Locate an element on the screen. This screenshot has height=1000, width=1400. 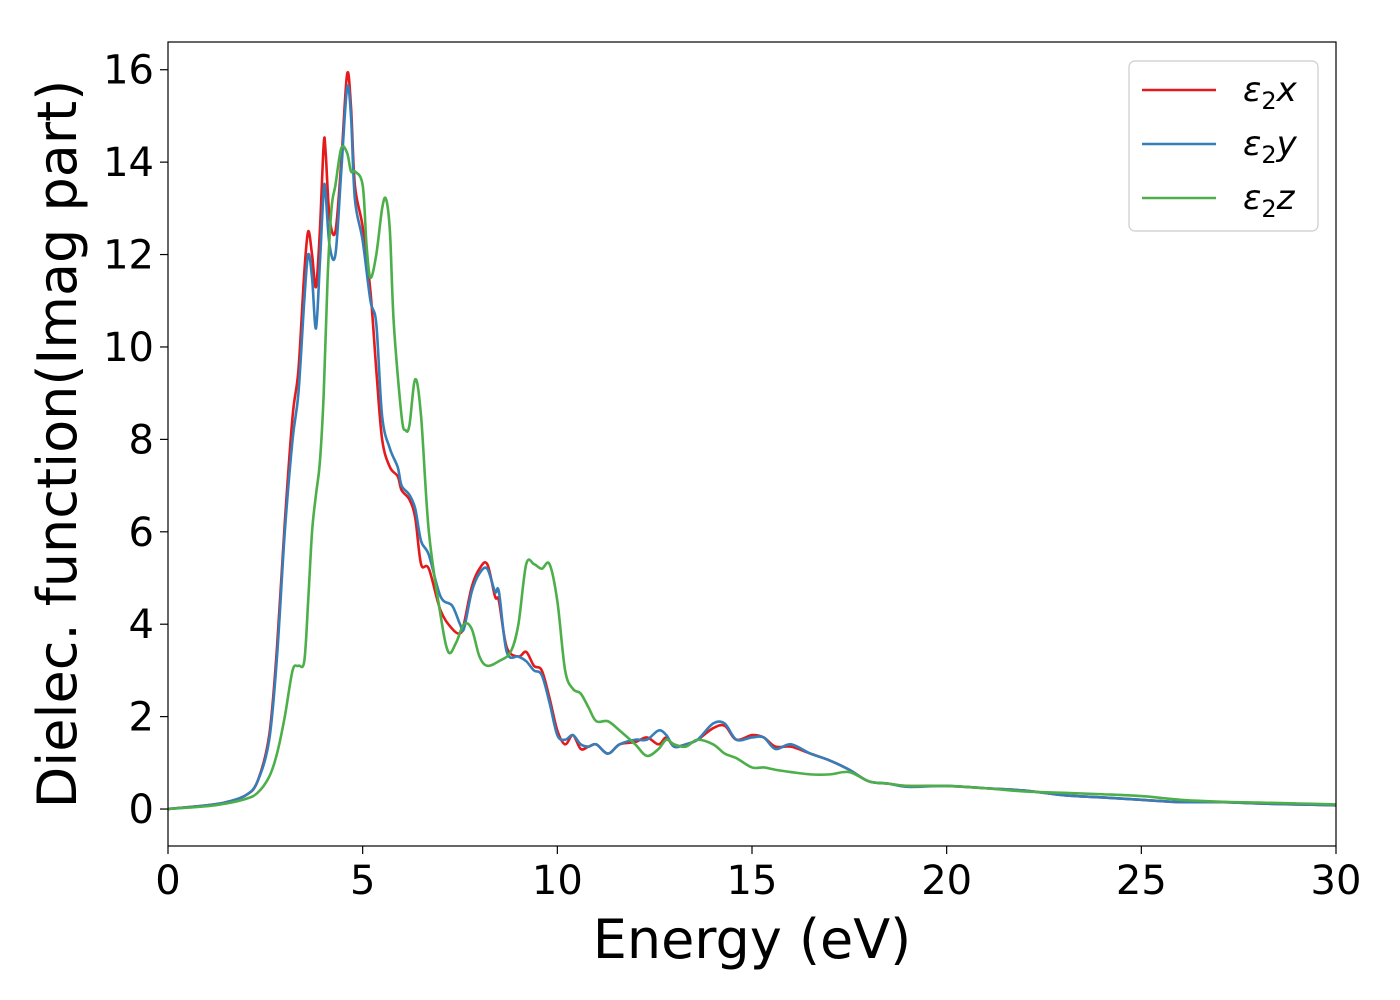
y-tick-label: 6 is located at coordinates (141, 533).